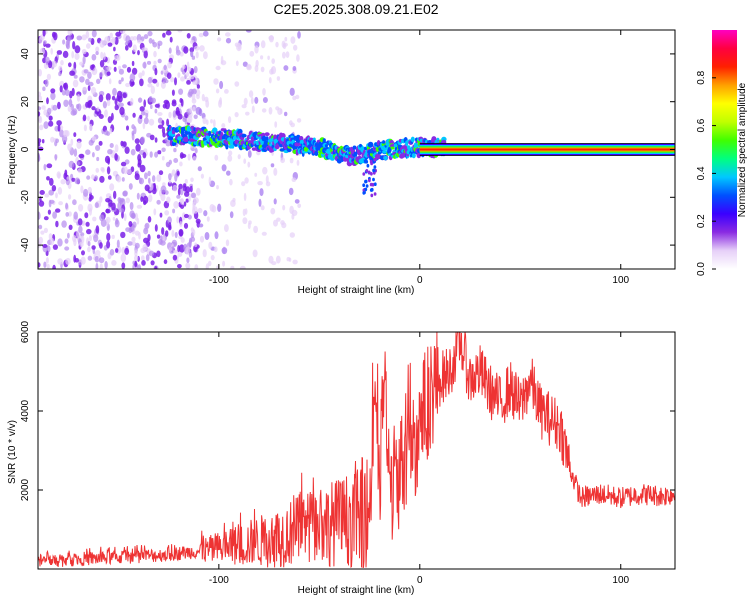  Describe the element at coordinates (724, 149) in the screenshot. I see `colorbar-gradient` at that location.